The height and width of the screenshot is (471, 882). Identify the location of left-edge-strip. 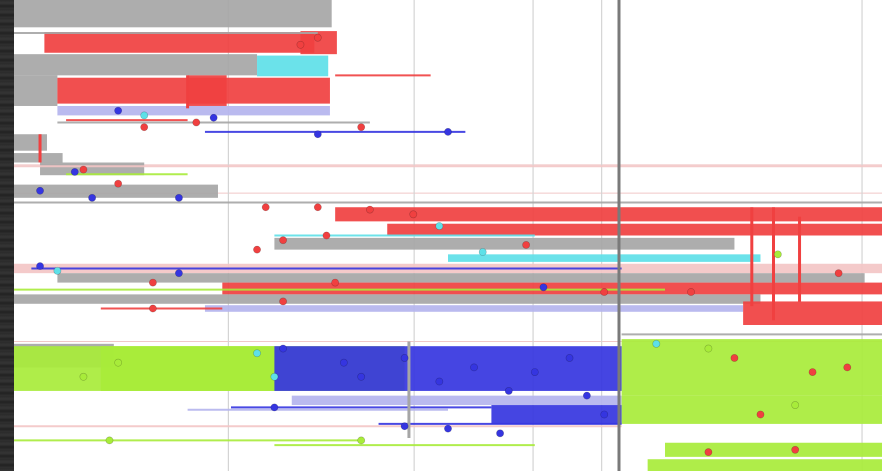
(7, 235).